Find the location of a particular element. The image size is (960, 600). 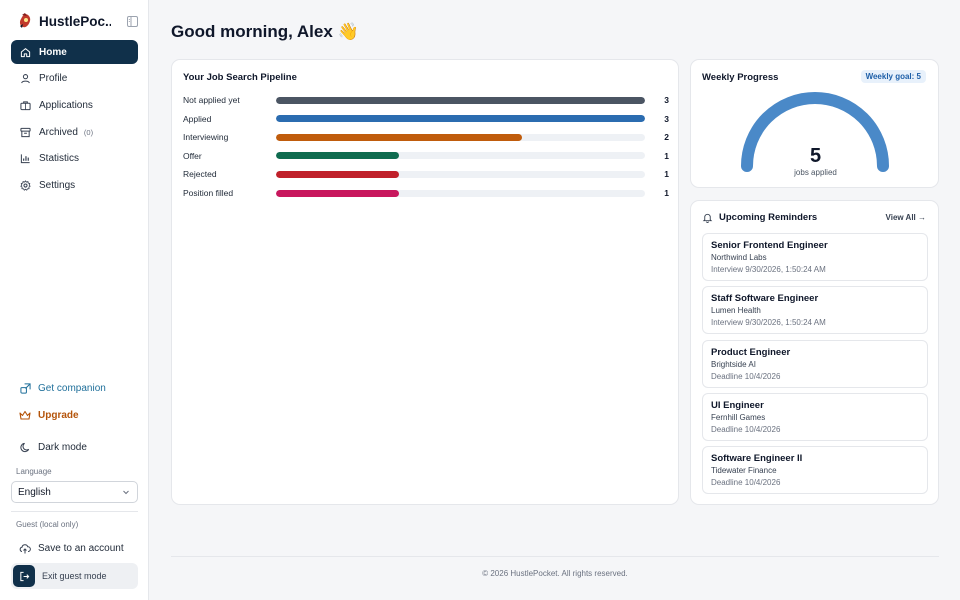

page-title: Good morning, Alex 👋 is located at coordinates (265, 31).